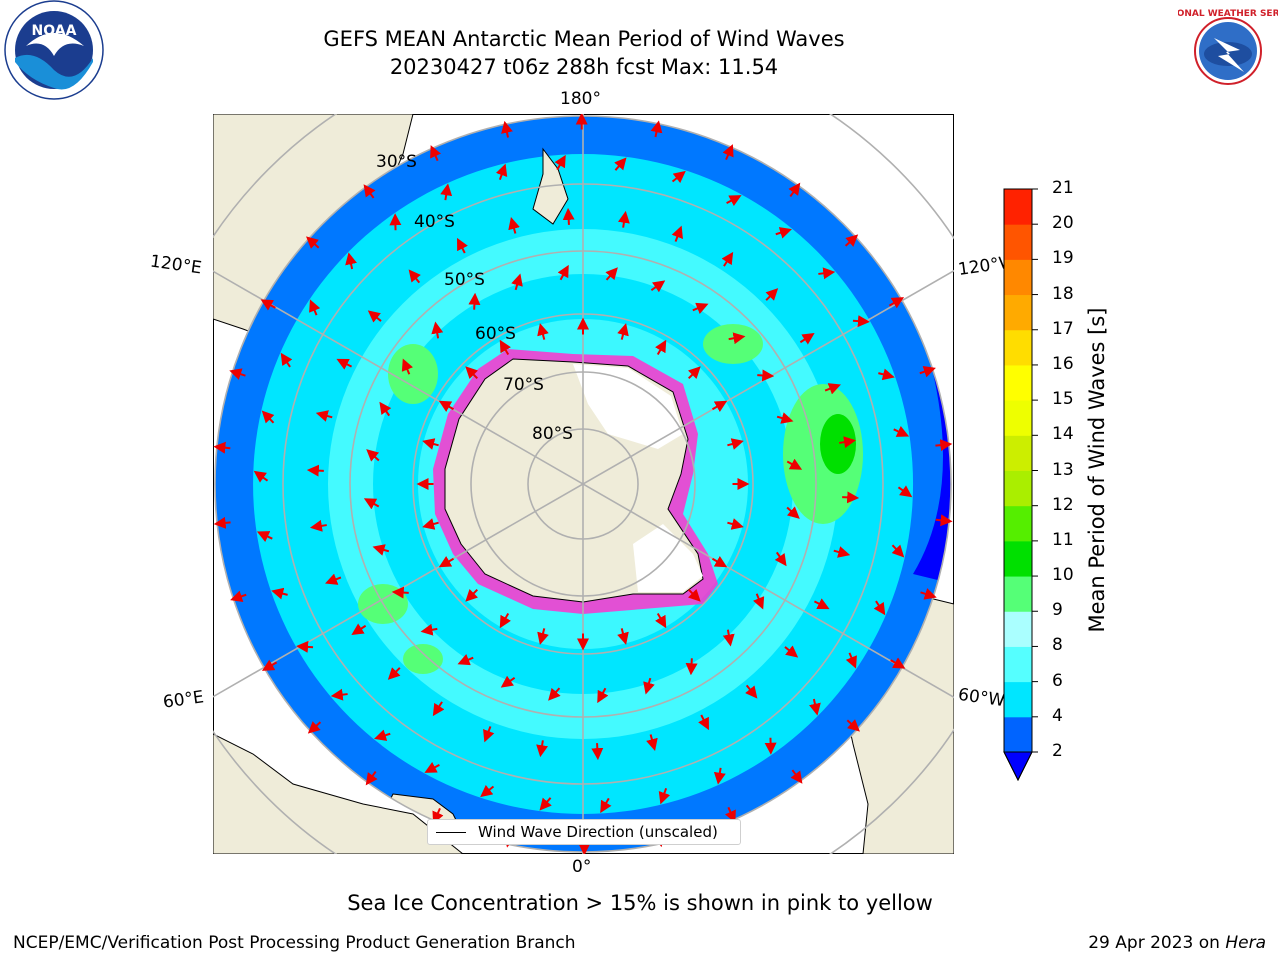  Describe the element at coordinates (1063, 258) in the screenshot. I see `colorbar-tick-label: 19` at that location.